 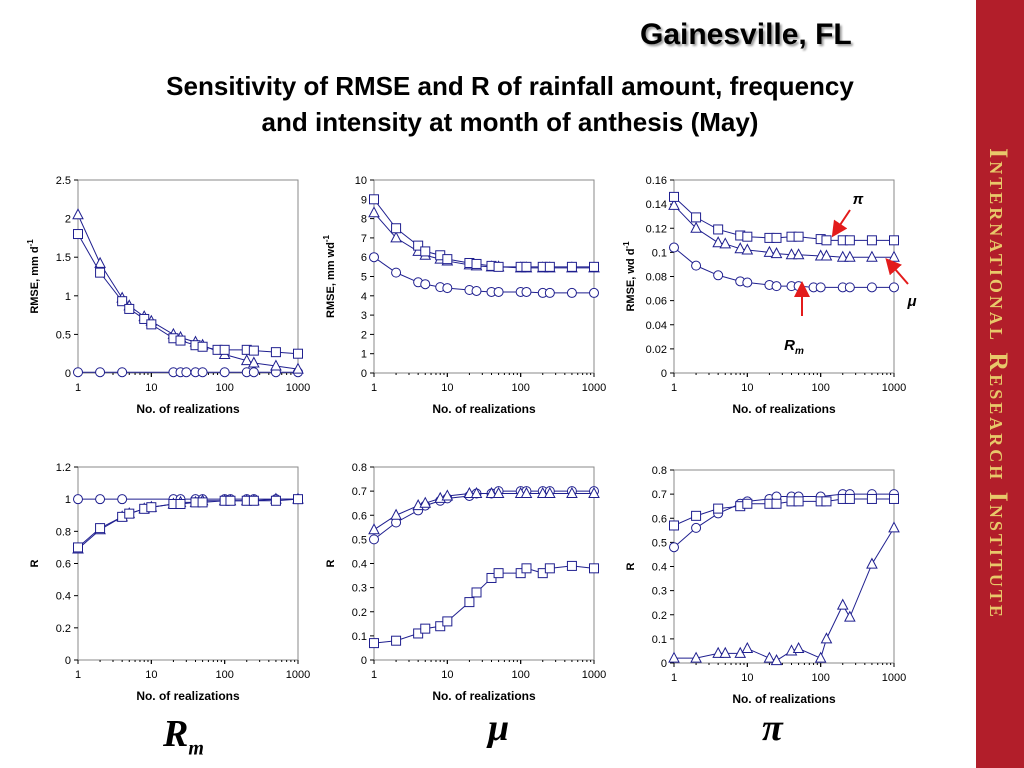 I want to click on y-axis-label: RMSE, mm wd-1, so click(x=329, y=276).